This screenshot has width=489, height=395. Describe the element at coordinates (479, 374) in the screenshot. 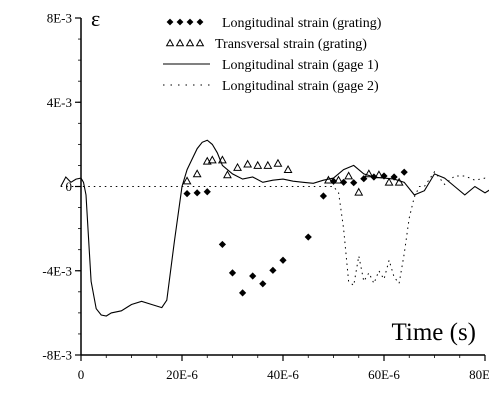

I see `x-tick-label: 80E-6` at that location.